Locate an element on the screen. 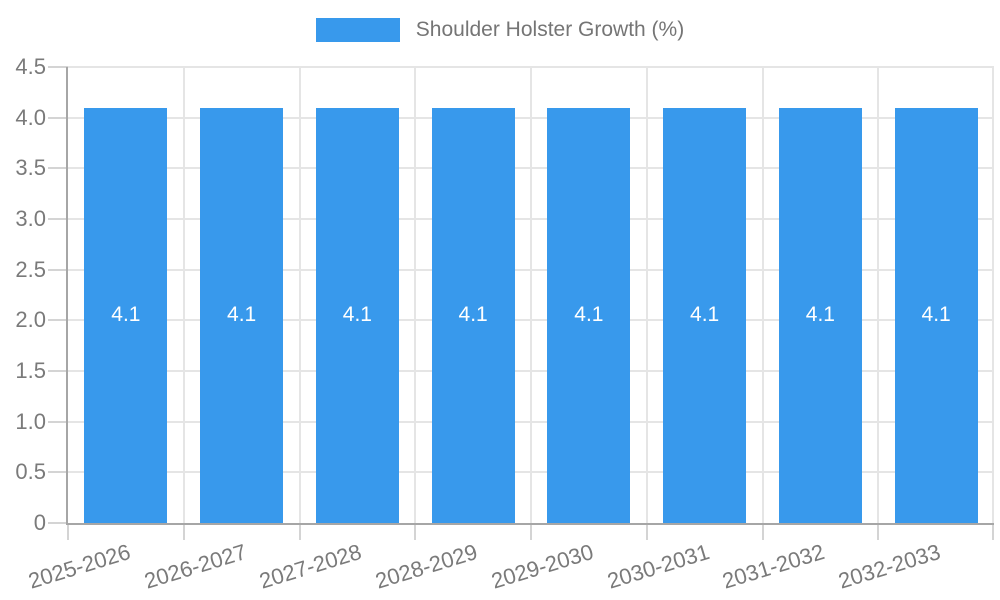  legend: Shoulder Holster Growth (%) is located at coordinates (500, 30).